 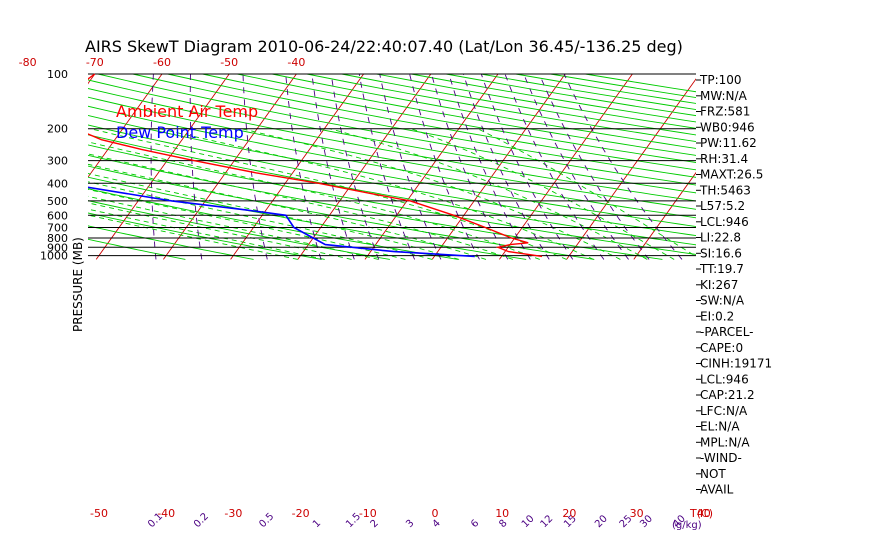 I want to click on index-item: LCL:946, so click(x=724, y=222).